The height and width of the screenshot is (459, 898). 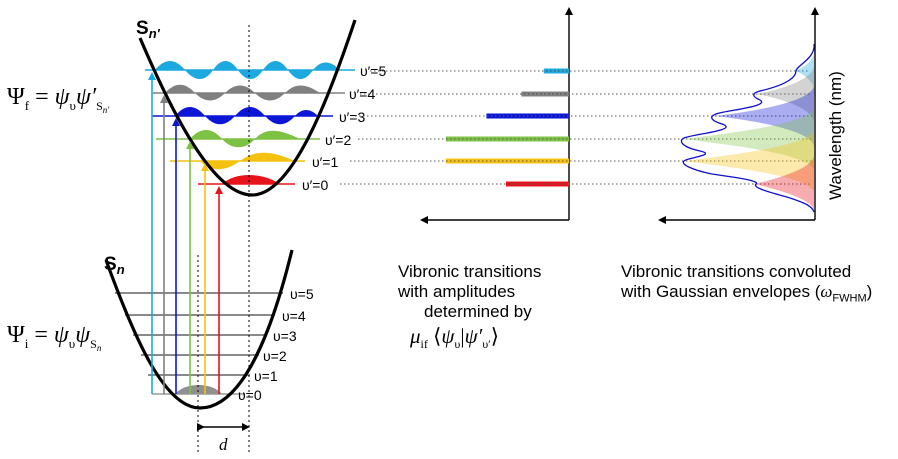 I want to click on upper-state-label: Sn′, so click(x=148, y=29).